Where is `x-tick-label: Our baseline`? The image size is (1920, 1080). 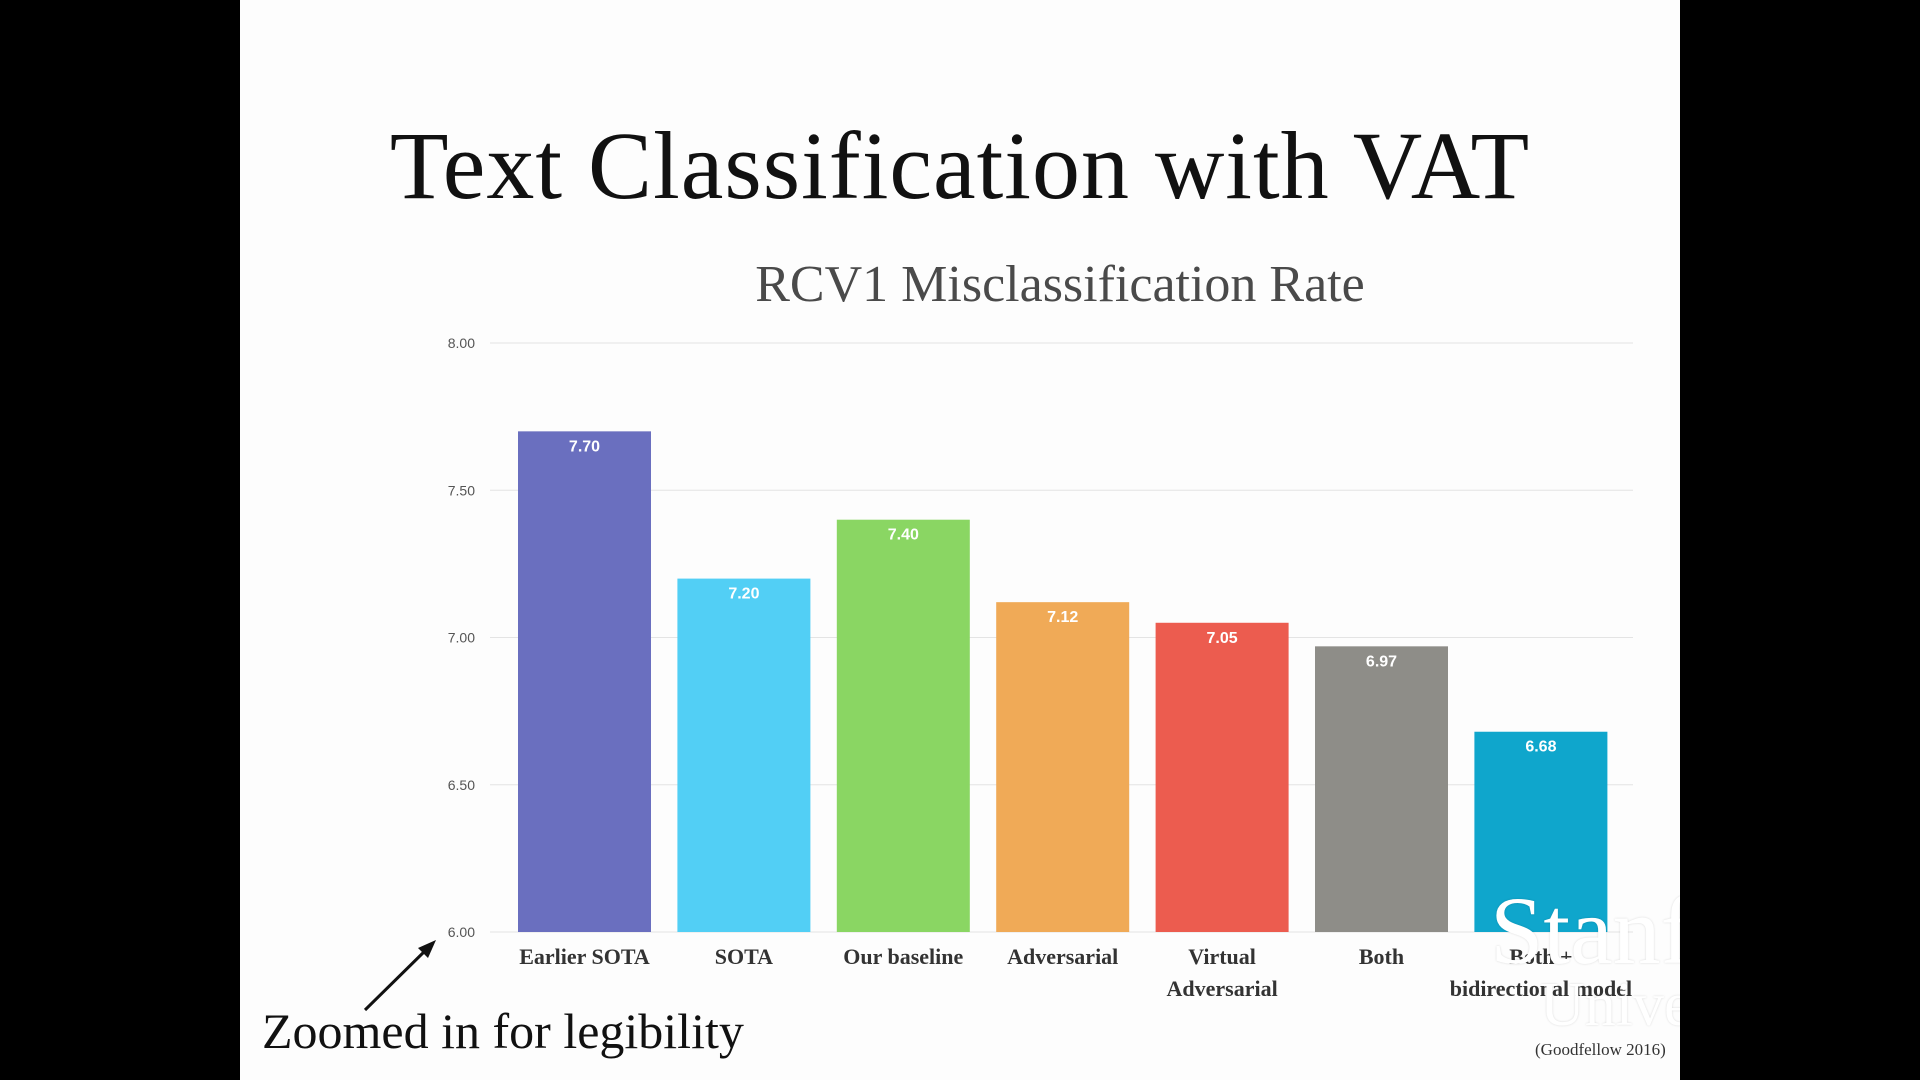 x-tick-label: Our baseline is located at coordinates (903, 956).